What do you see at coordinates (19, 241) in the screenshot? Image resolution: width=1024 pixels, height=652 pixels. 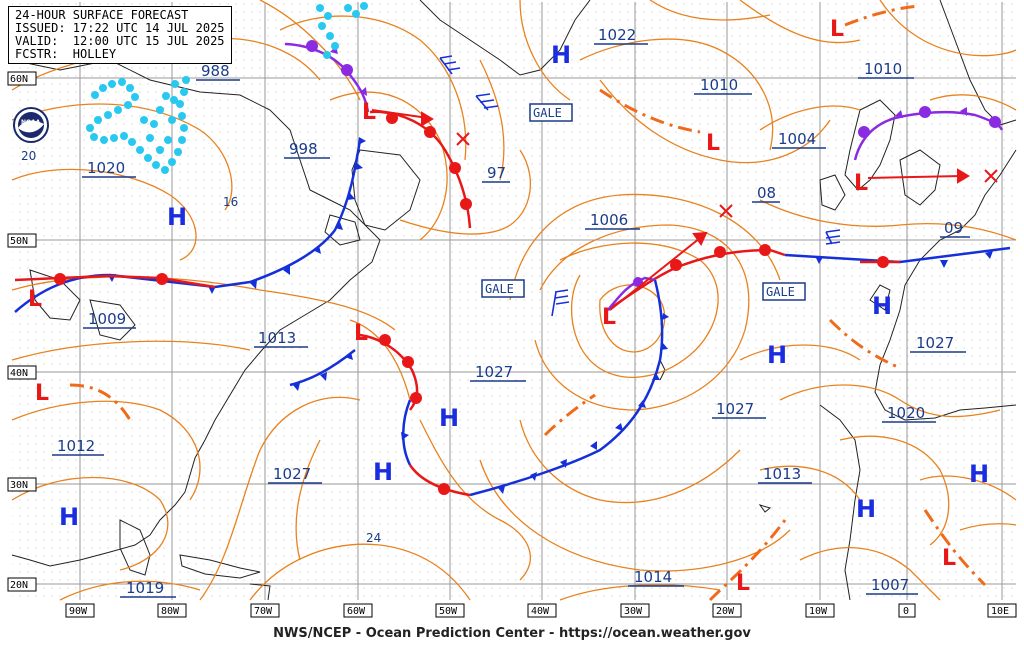 I see `lat-label: 50N` at bounding box center [19, 241].